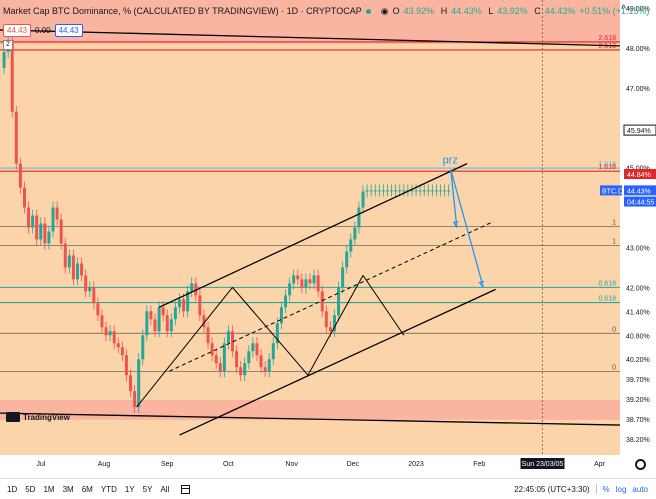  Describe the element at coordinates (607, 164) in the screenshot. I see `fib-label-2: 1.618` at that location.